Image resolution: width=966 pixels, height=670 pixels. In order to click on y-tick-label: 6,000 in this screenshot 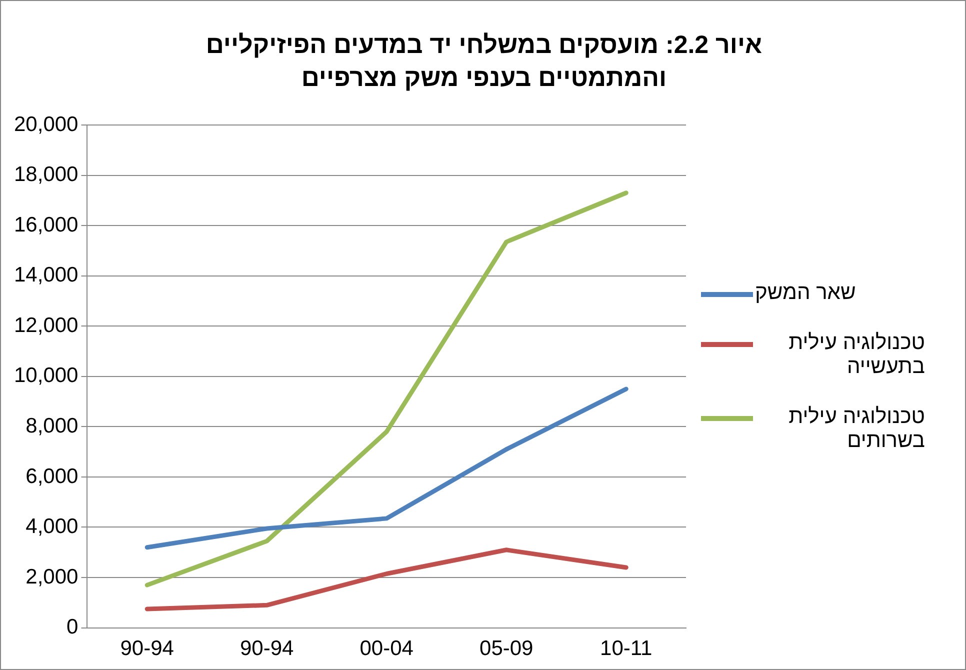, I will do `click(52, 476)`.